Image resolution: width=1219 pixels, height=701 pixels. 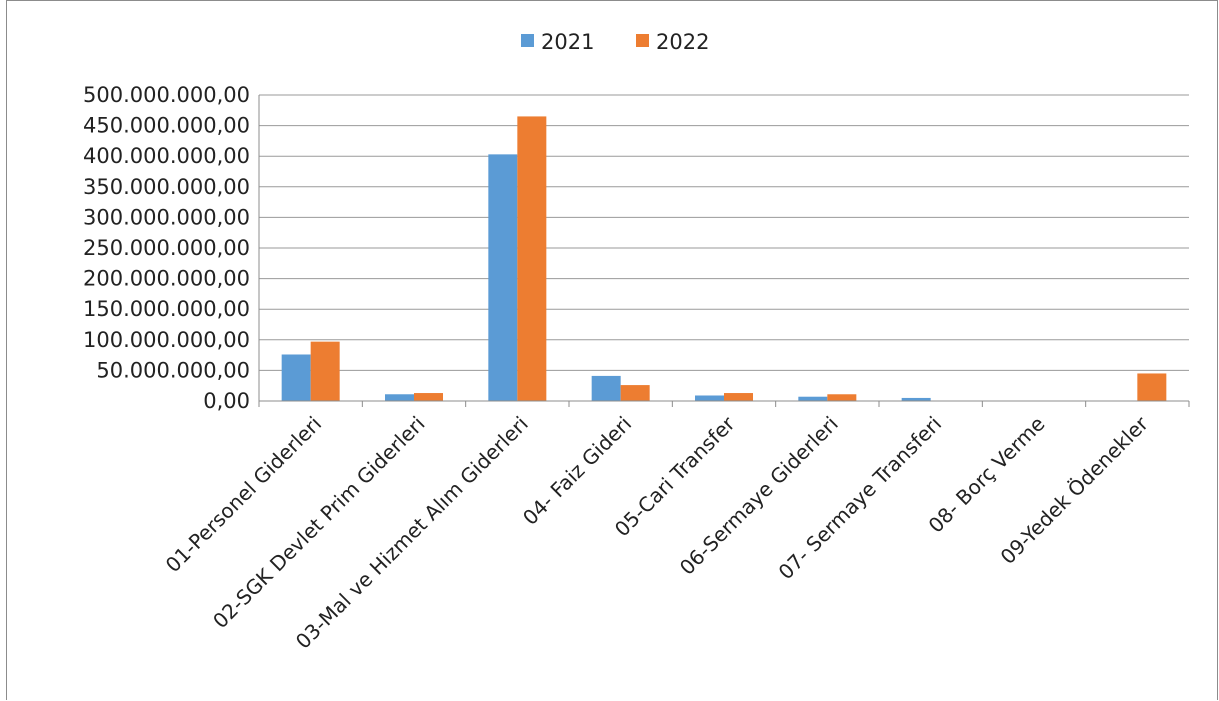 What do you see at coordinates (166, 187) in the screenshot?
I see `y-tick-label: 350.000.000,00` at bounding box center [166, 187].